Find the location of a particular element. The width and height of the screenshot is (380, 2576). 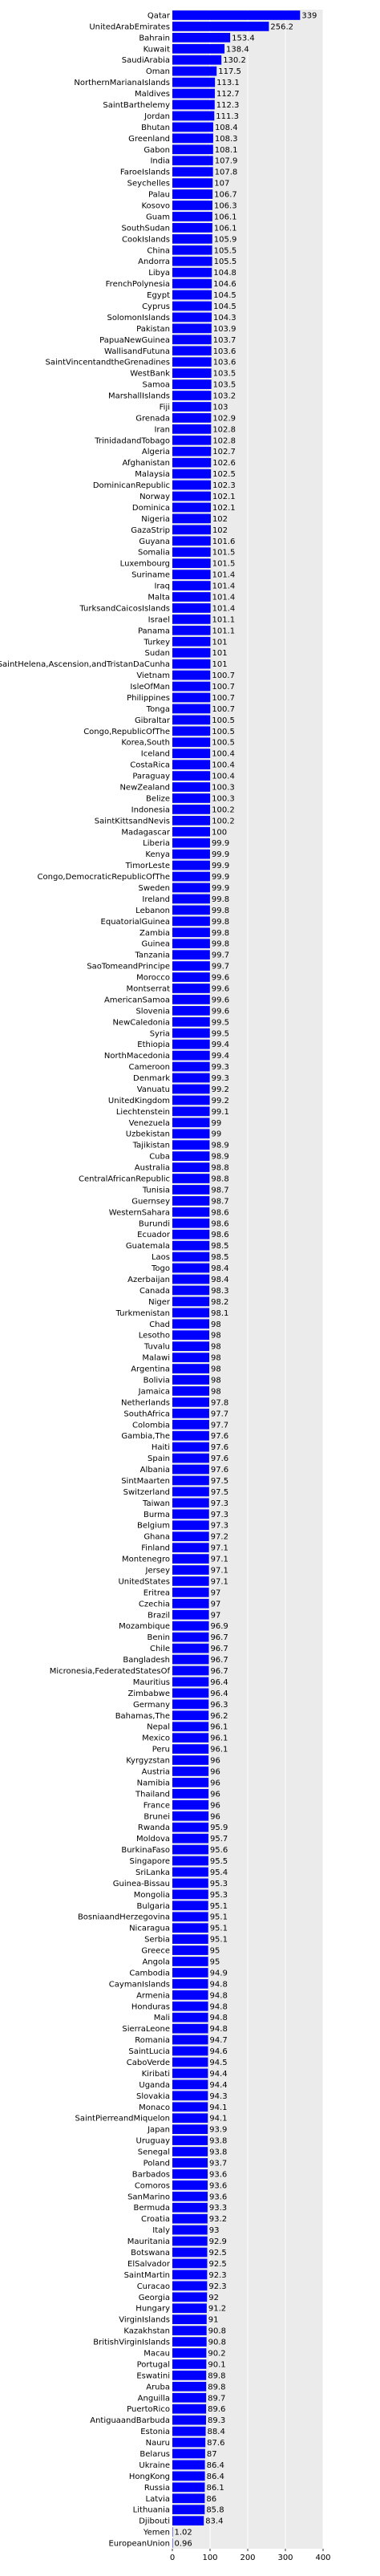

category-label: HongKong is located at coordinates (149, 2477).